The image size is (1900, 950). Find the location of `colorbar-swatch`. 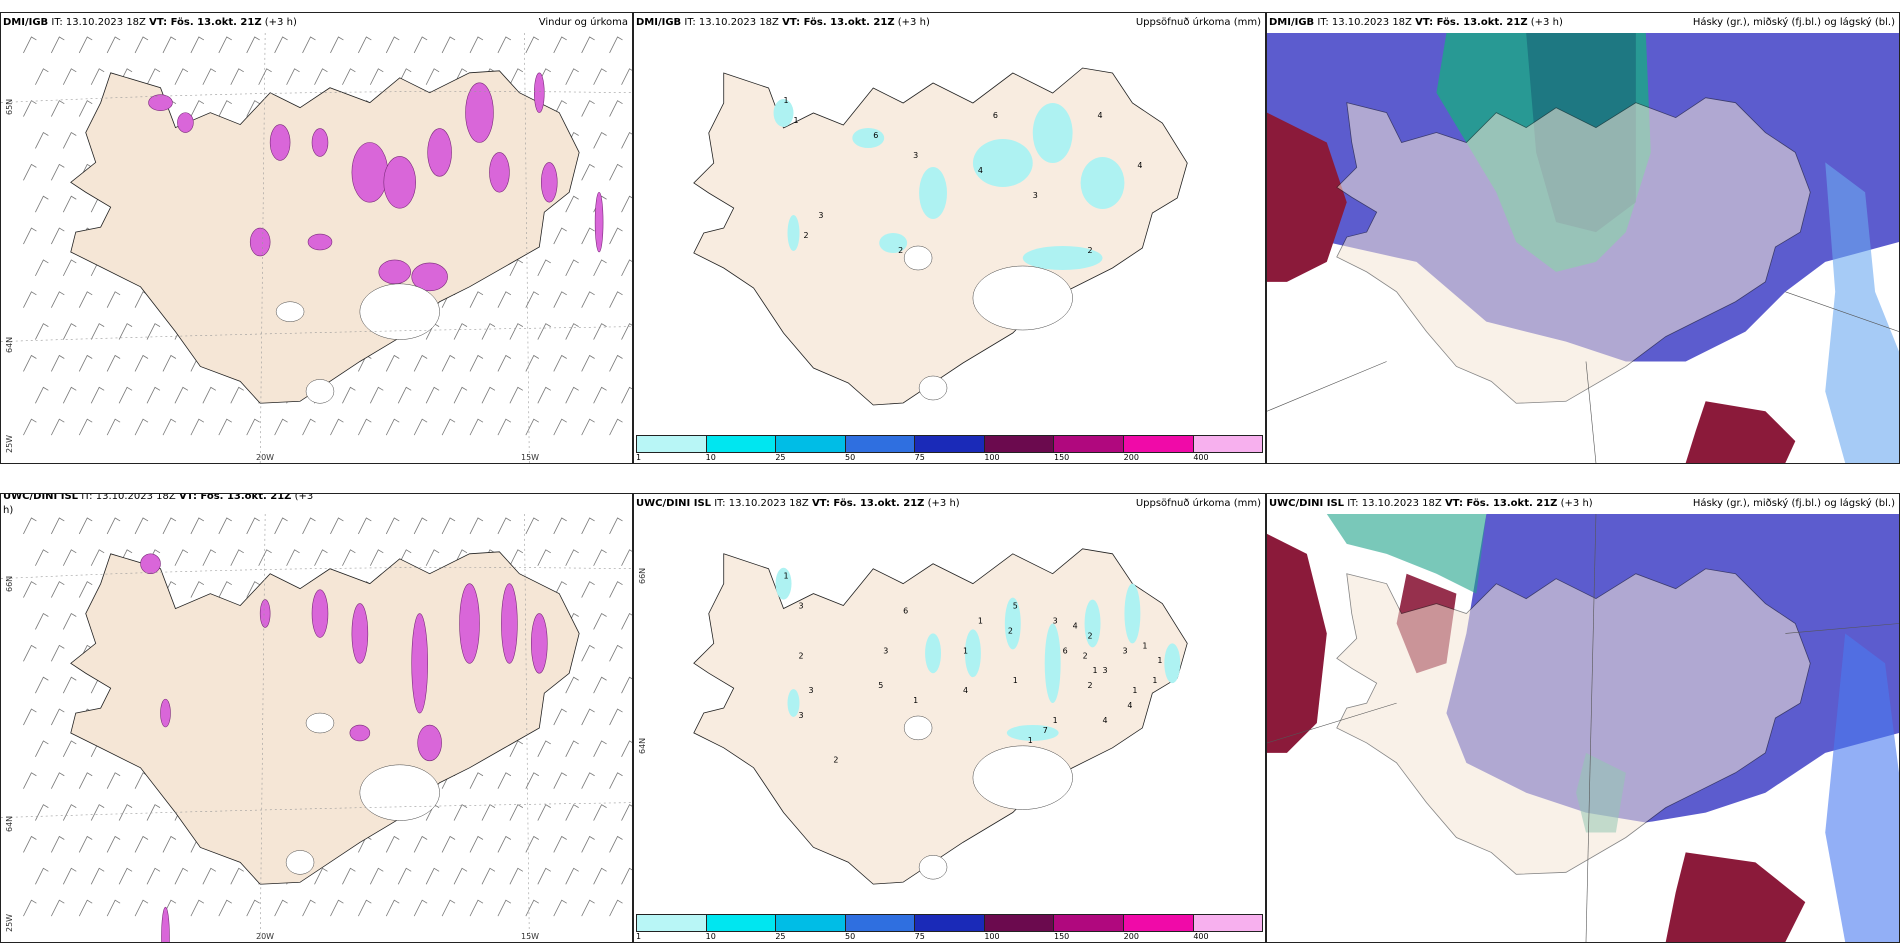

colorbar-swatch is located at coordinates (1228, 923).